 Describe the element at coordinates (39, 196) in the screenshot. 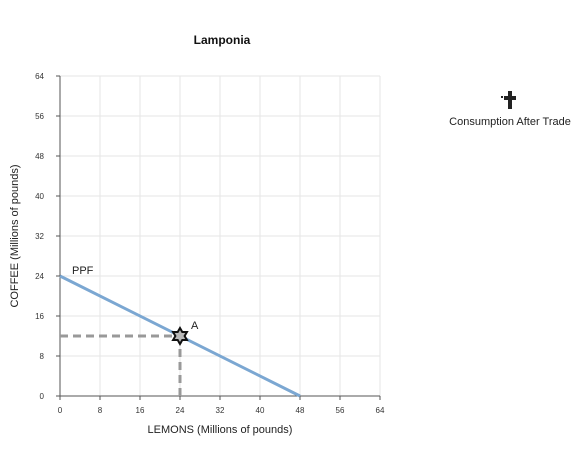

I see `y-tick-label: 40` at that location.